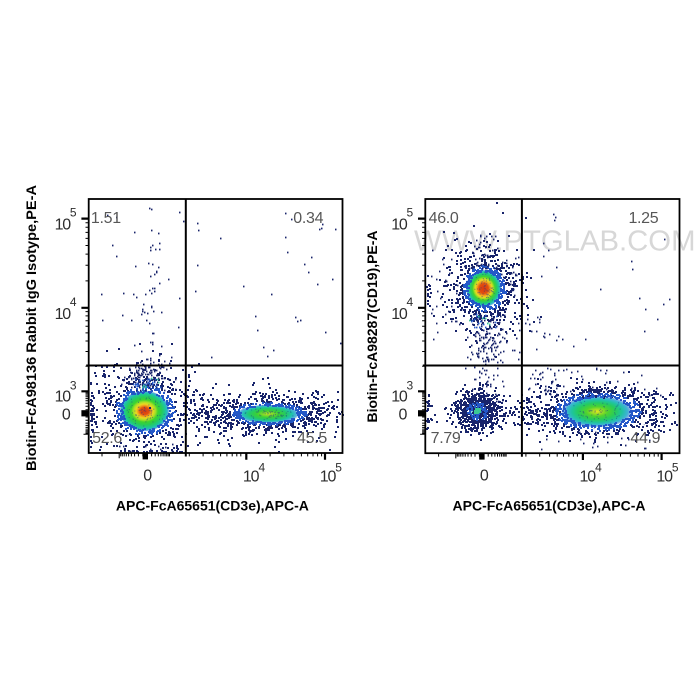 This screenshot has width=700, height=700. Describe the element at coordinates (312, 438) in the screenshot. I see `svg-text: 45.5` at that location.